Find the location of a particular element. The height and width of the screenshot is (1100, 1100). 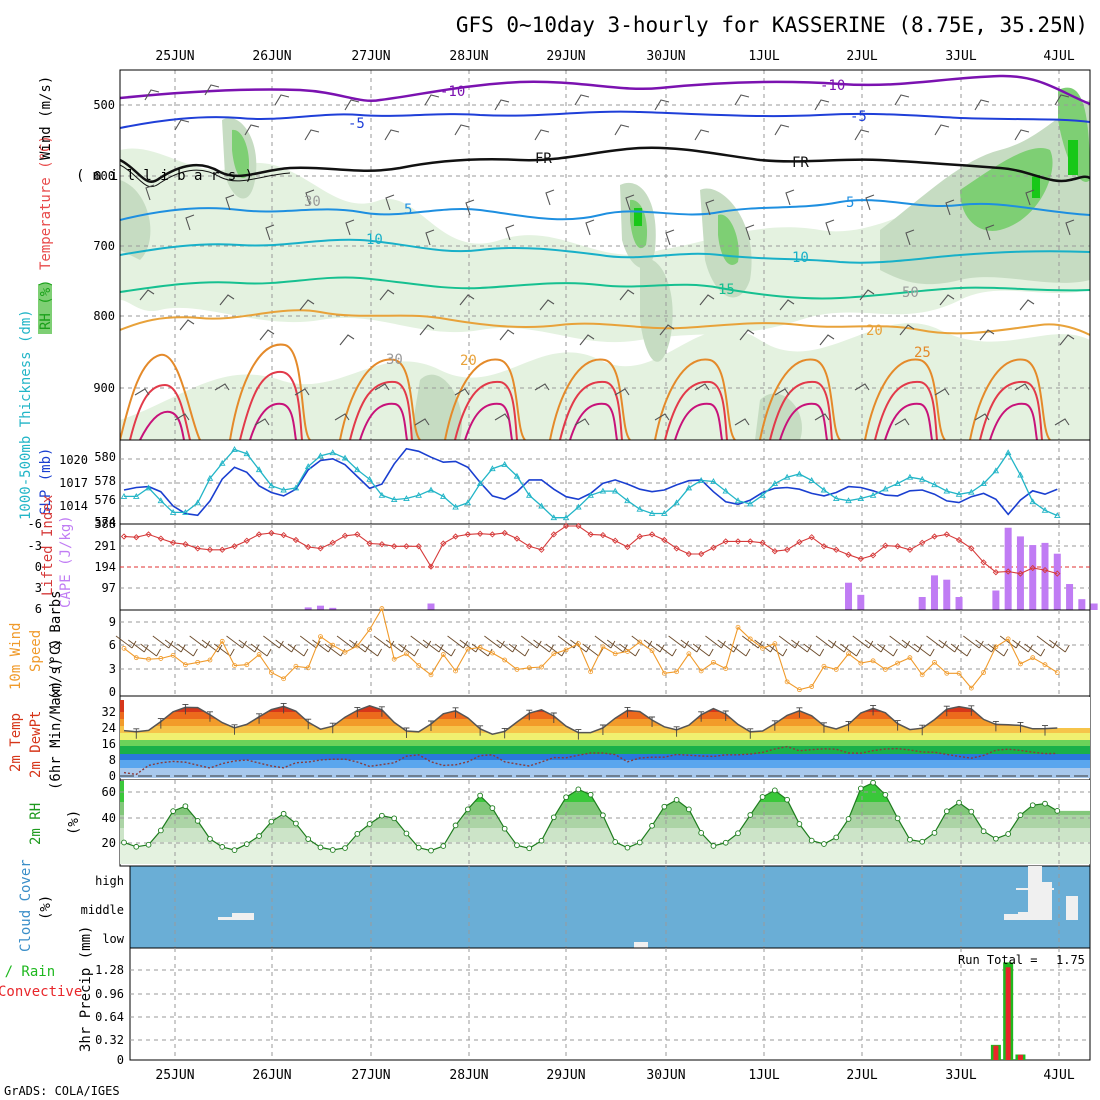

date-label: 29JUN is located at coordinates (565, 56).